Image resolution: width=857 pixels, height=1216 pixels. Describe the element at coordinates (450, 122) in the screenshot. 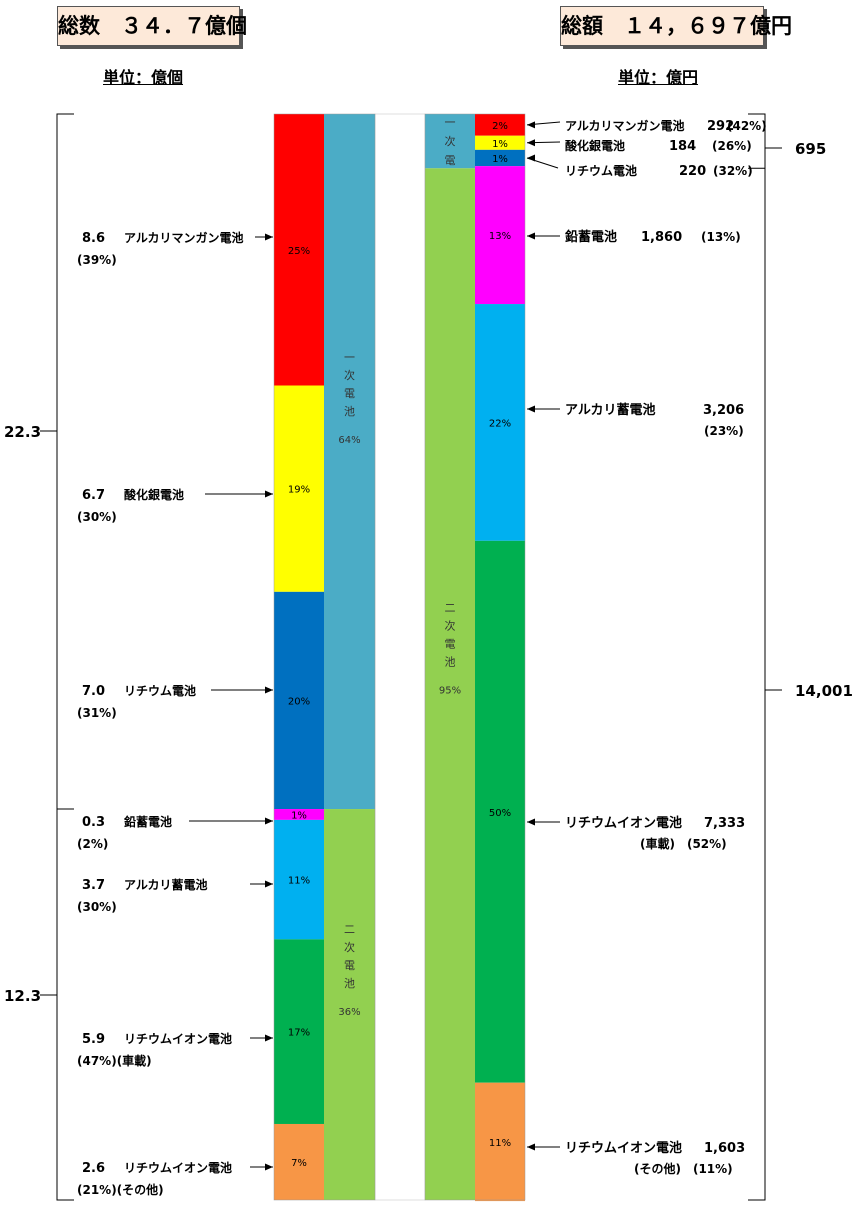

I see `value-group-char-0-0: 一` at that location.